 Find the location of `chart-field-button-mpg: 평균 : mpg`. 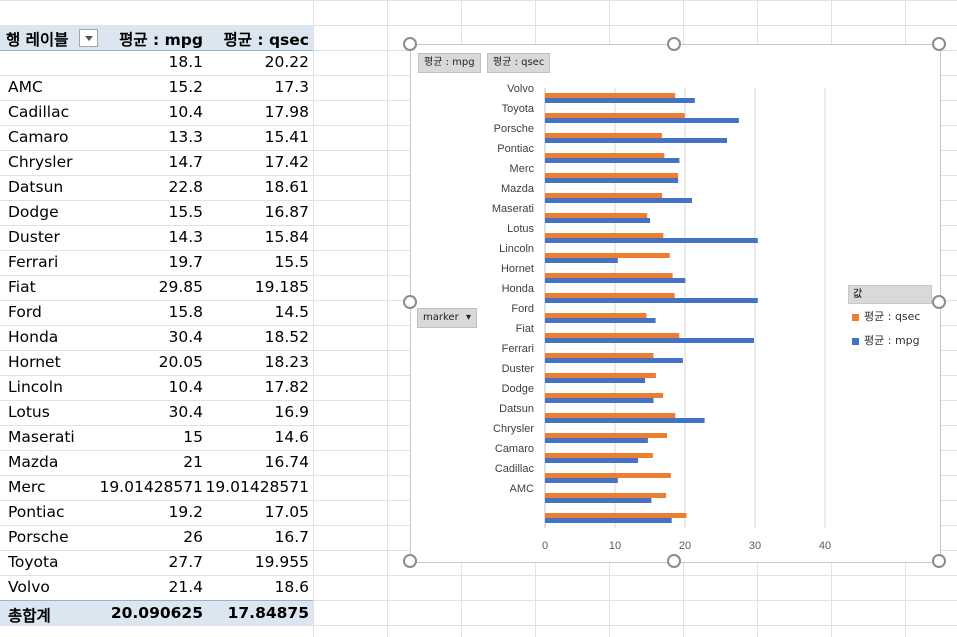

chart-field-button-mpg: 평균 : mpg is located at coordinates (449, 63).